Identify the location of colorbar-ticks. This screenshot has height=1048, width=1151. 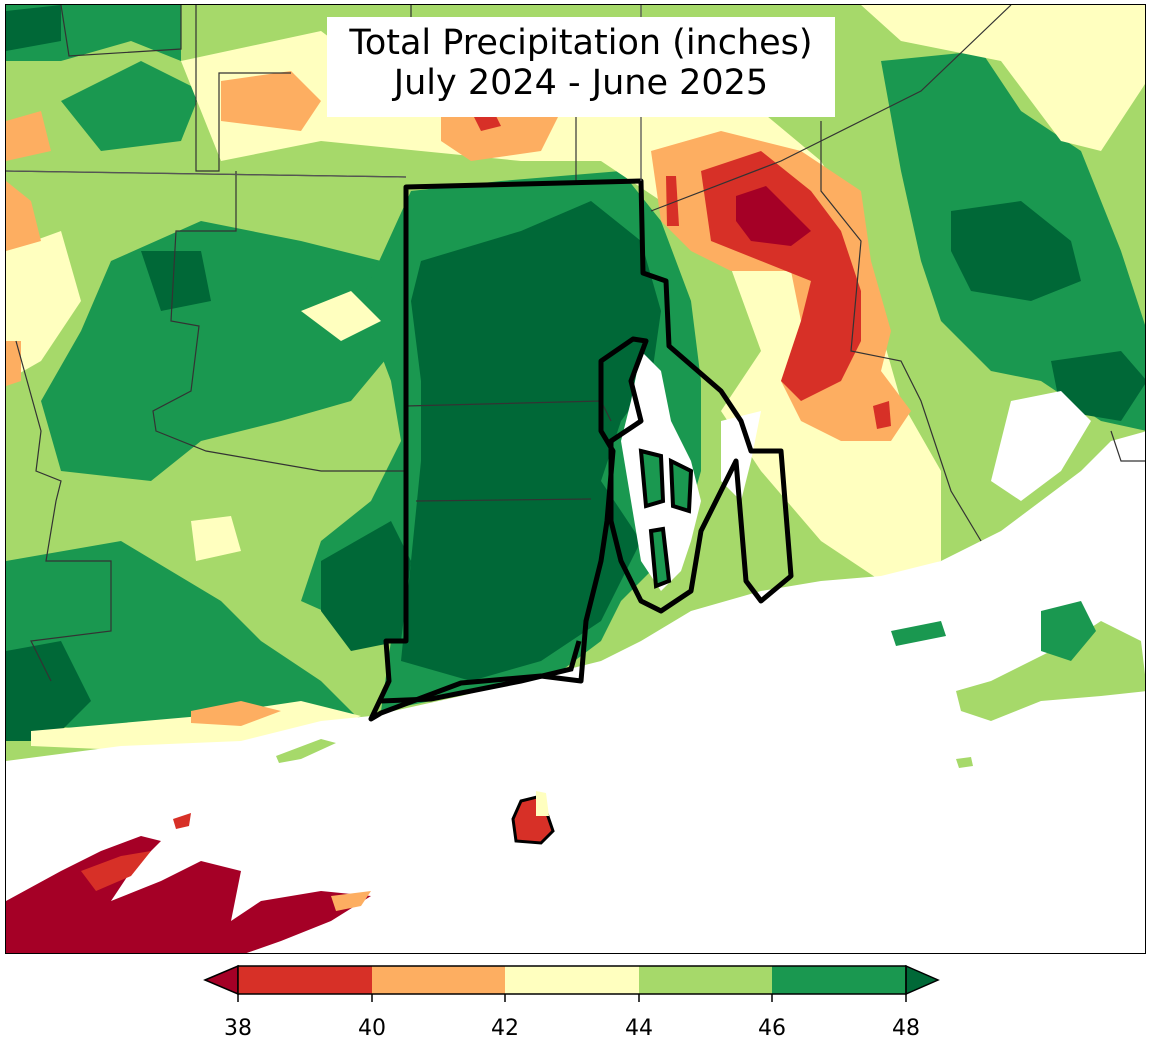
(572, 998).